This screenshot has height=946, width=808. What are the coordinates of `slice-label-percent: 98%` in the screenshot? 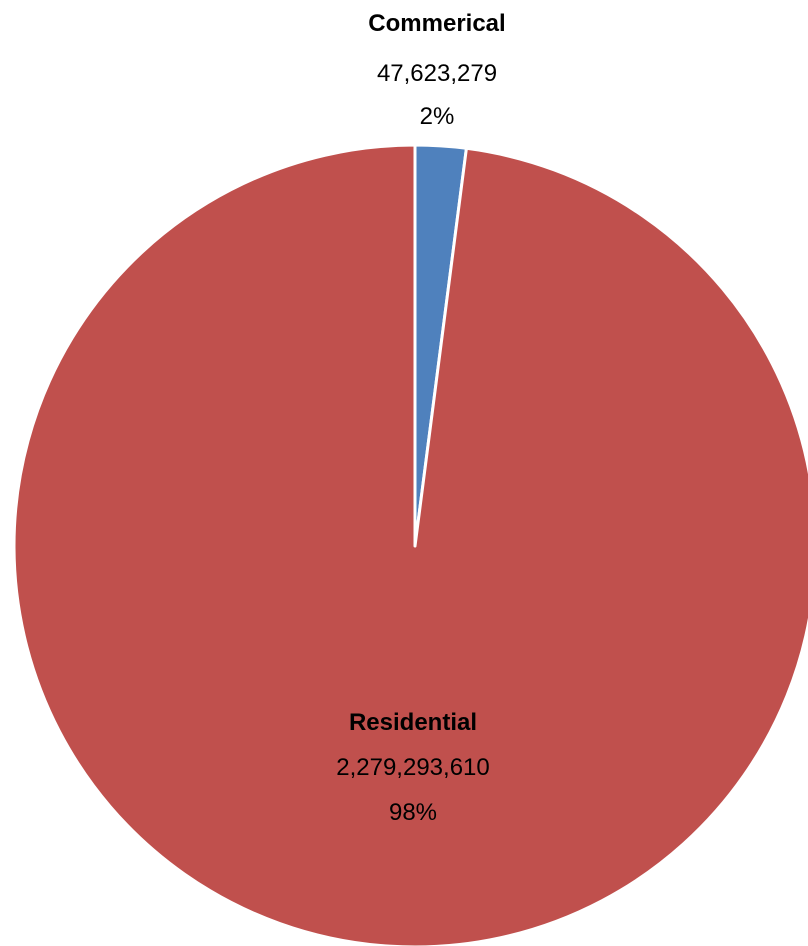 It's located at (413, 812).